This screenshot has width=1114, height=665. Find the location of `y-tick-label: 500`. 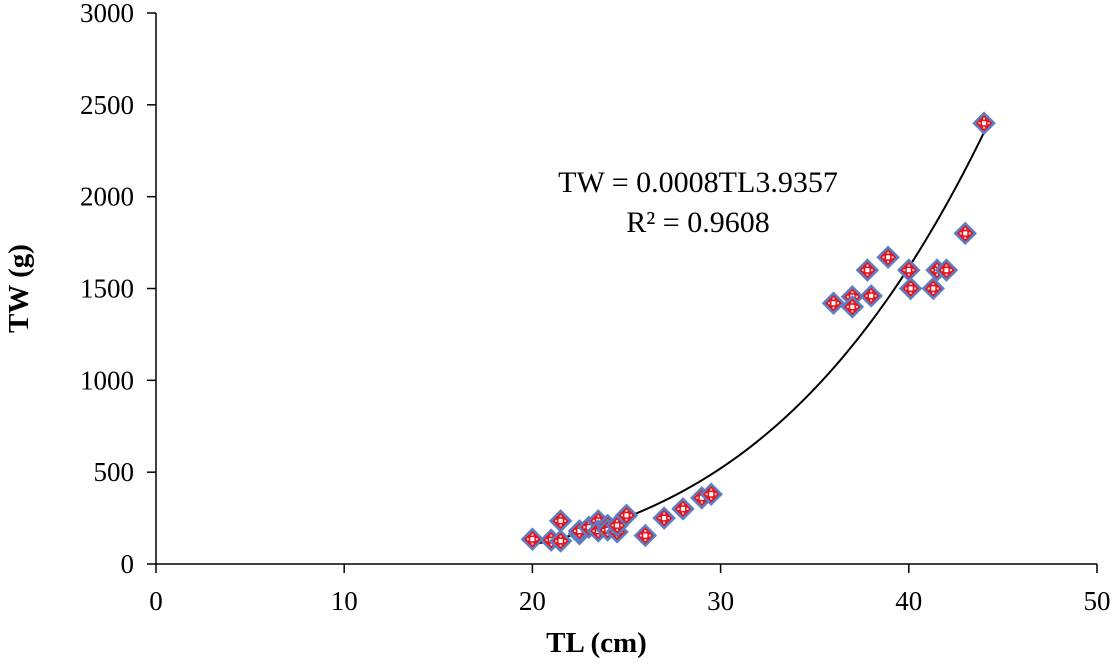

y-tick-label: 500 is located at coordinates (114, 472).